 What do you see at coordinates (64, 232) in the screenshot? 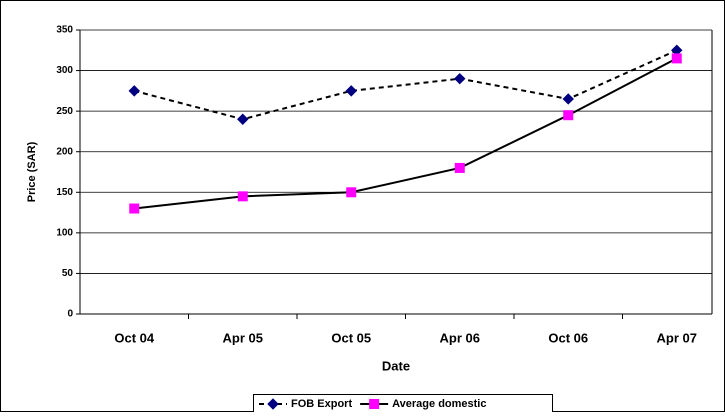
I see `y-tick-label: 100` at bounding box center [64, 232].